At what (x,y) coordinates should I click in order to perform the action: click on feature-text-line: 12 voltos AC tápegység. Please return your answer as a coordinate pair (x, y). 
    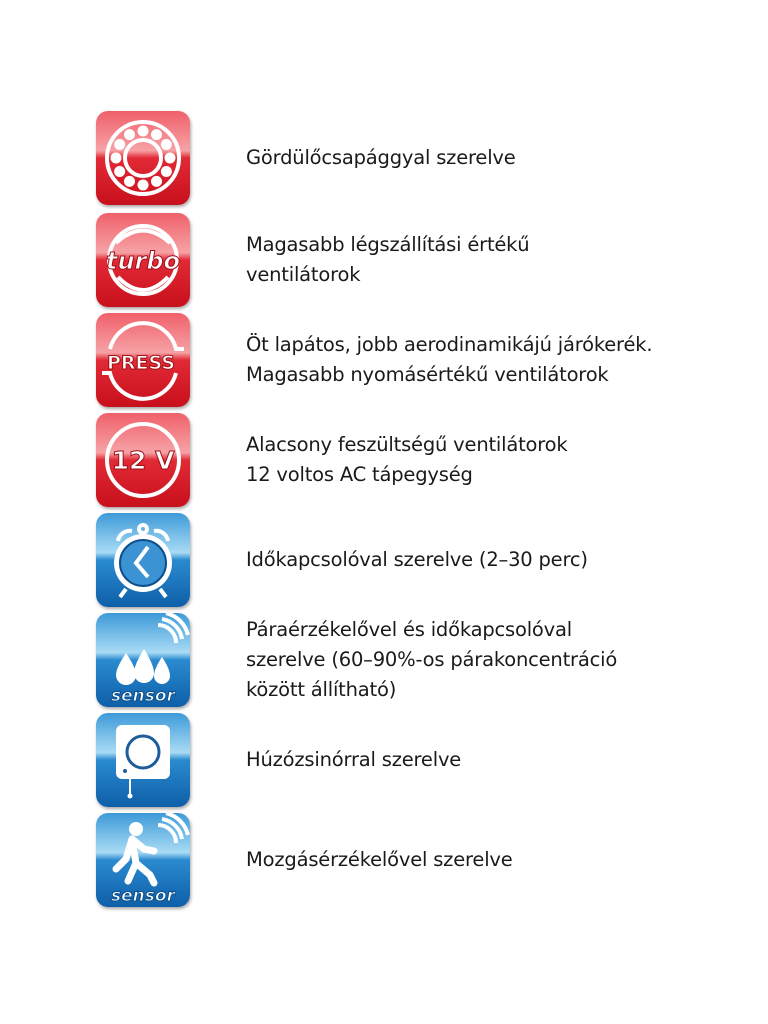
    Looking at the image, I should click on (359, 474).